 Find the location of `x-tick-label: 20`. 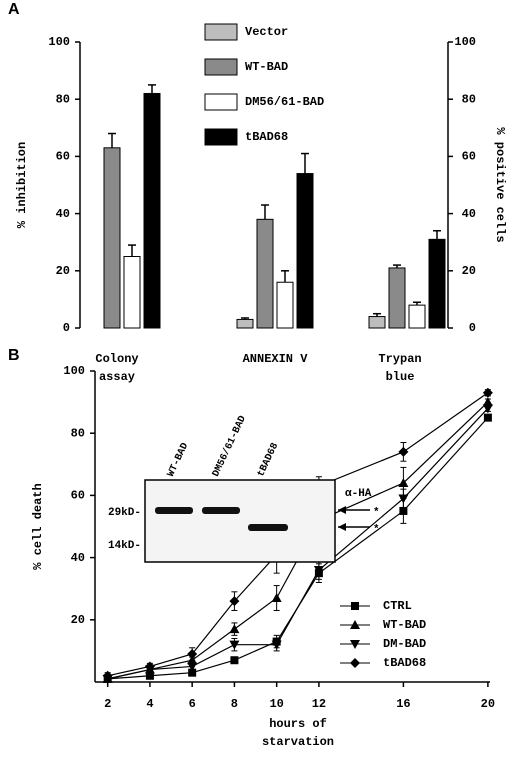

x-tick-label: 20 is located at coordinates (488, 704).